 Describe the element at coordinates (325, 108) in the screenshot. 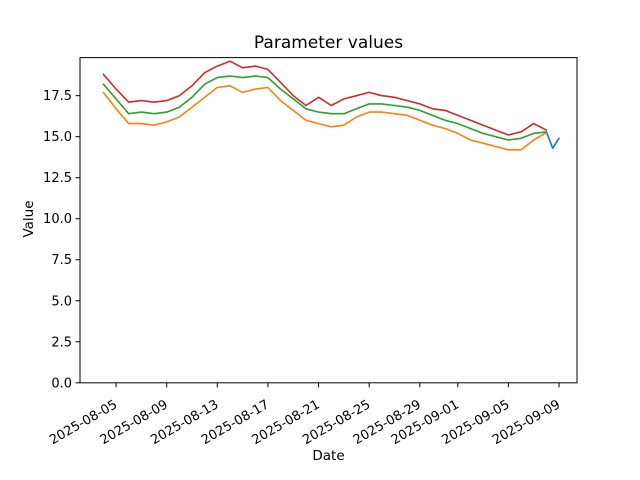

I see `series-green-line` at that location.